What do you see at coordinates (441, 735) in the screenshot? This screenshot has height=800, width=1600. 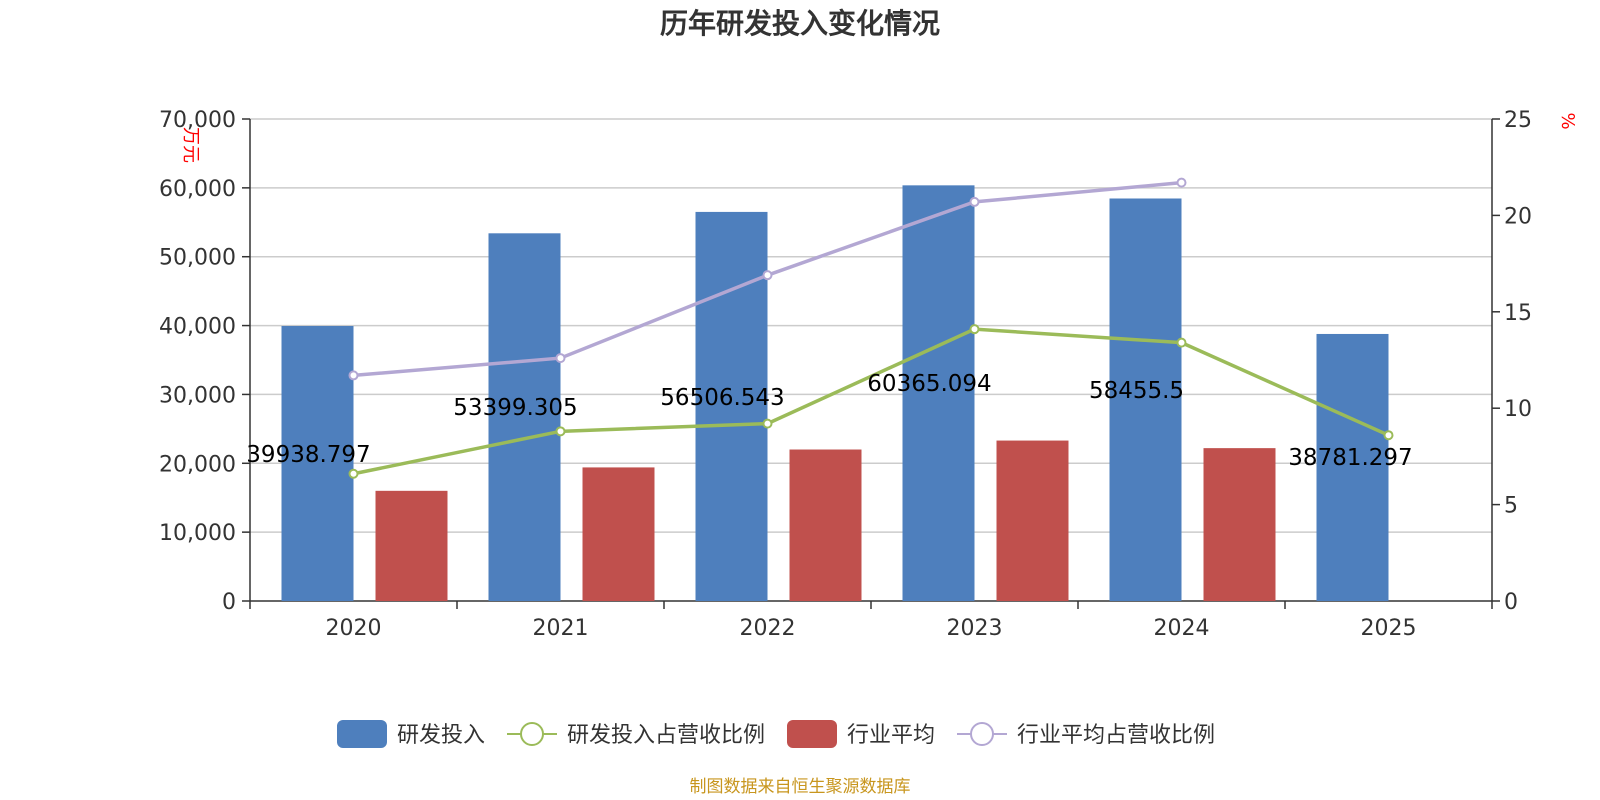 I see `legend-label: 研发投入` at bounding box center [441, 735].